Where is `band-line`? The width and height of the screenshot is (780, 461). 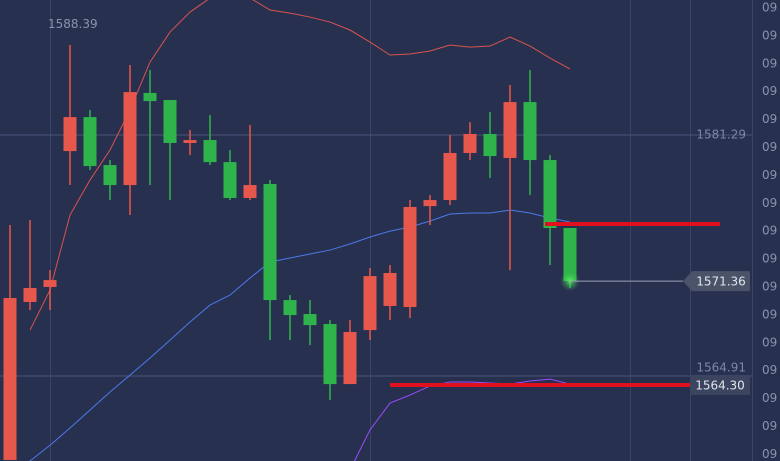 band-line is located at coordinates (462, 419).